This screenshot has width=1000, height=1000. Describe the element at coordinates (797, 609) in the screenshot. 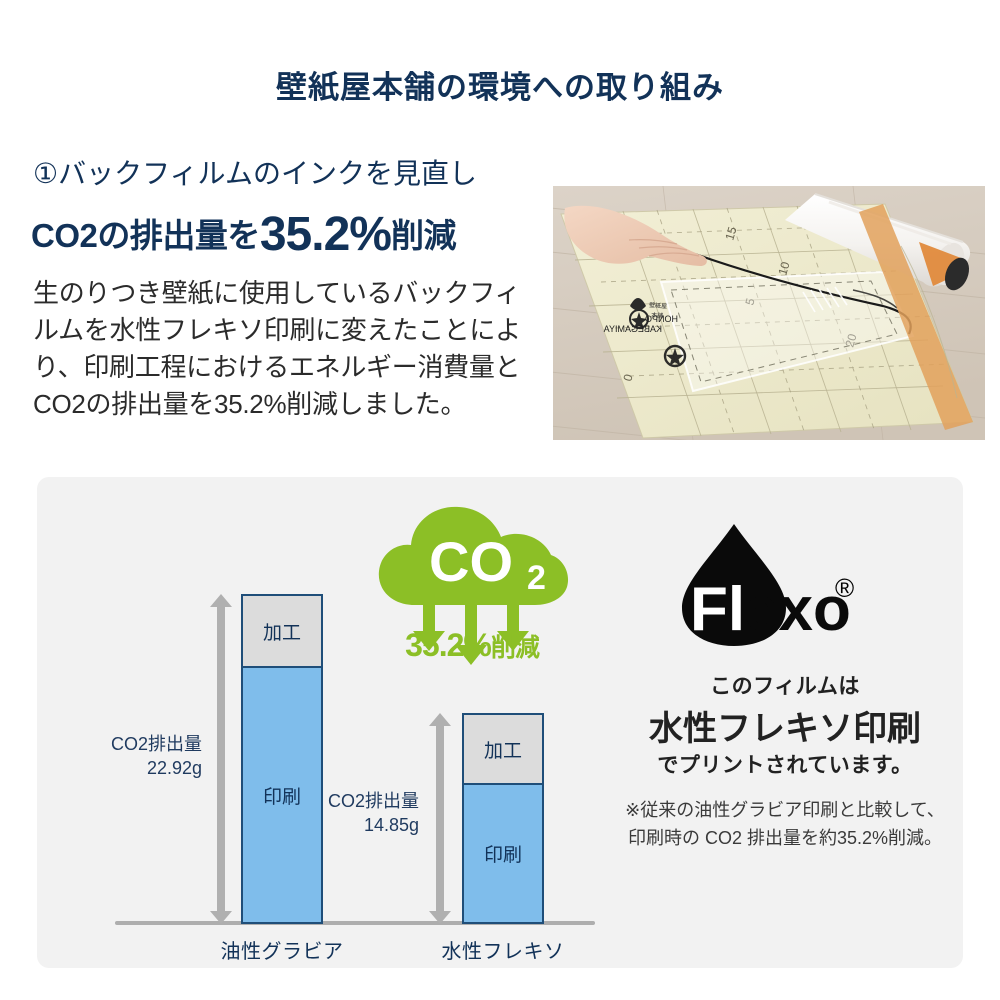

I see `flexo-logo-exo: exo` at that location.